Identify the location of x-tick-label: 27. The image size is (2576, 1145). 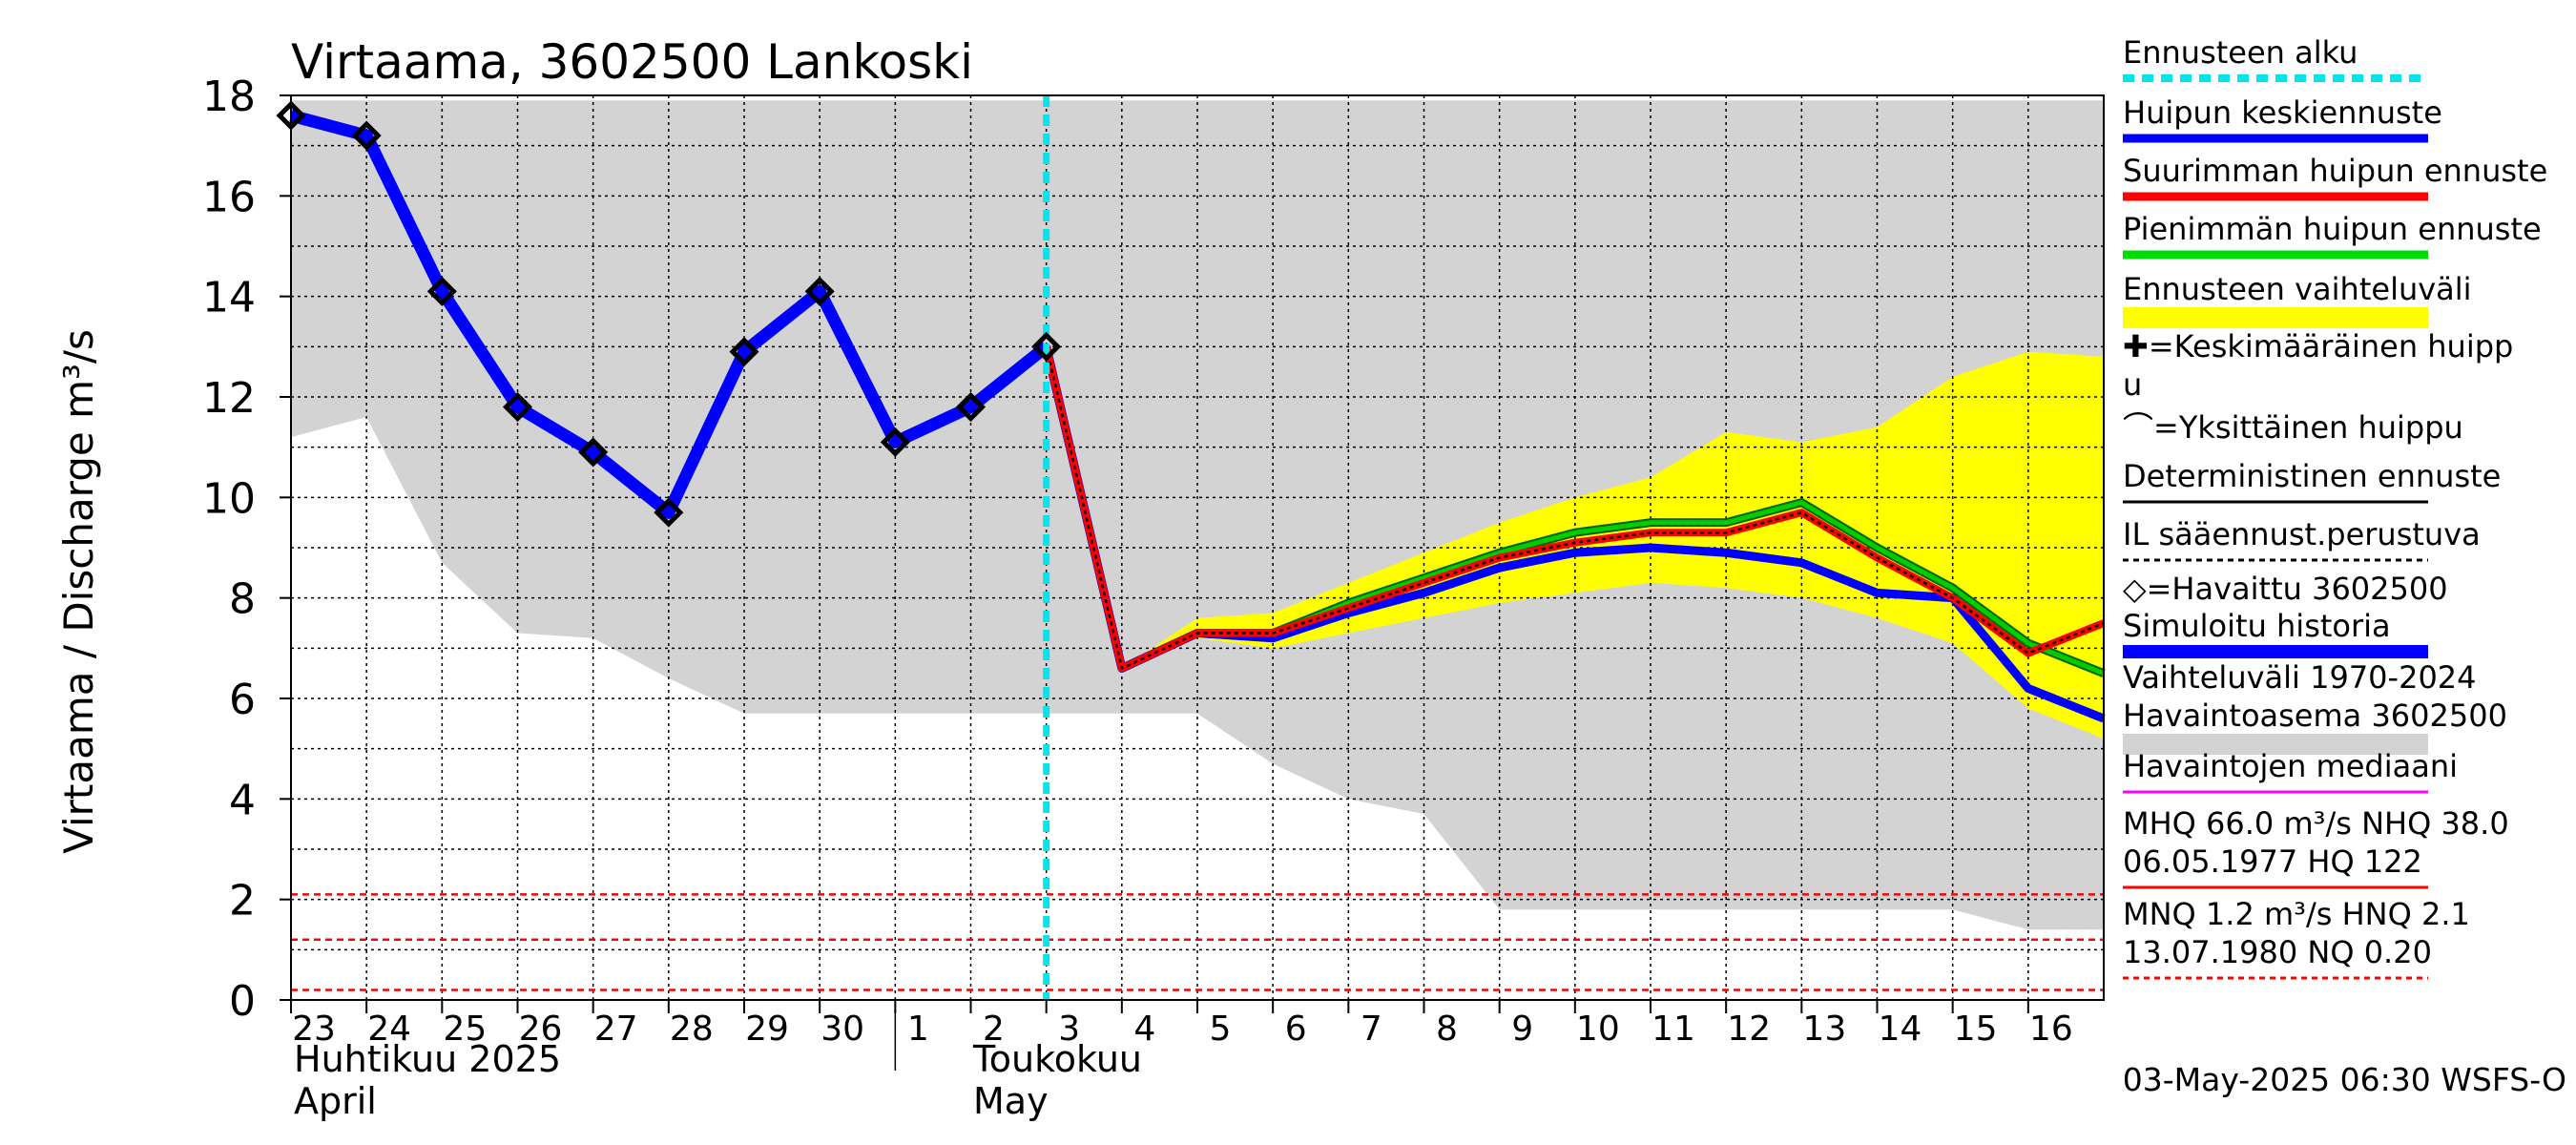
(616, 1029).